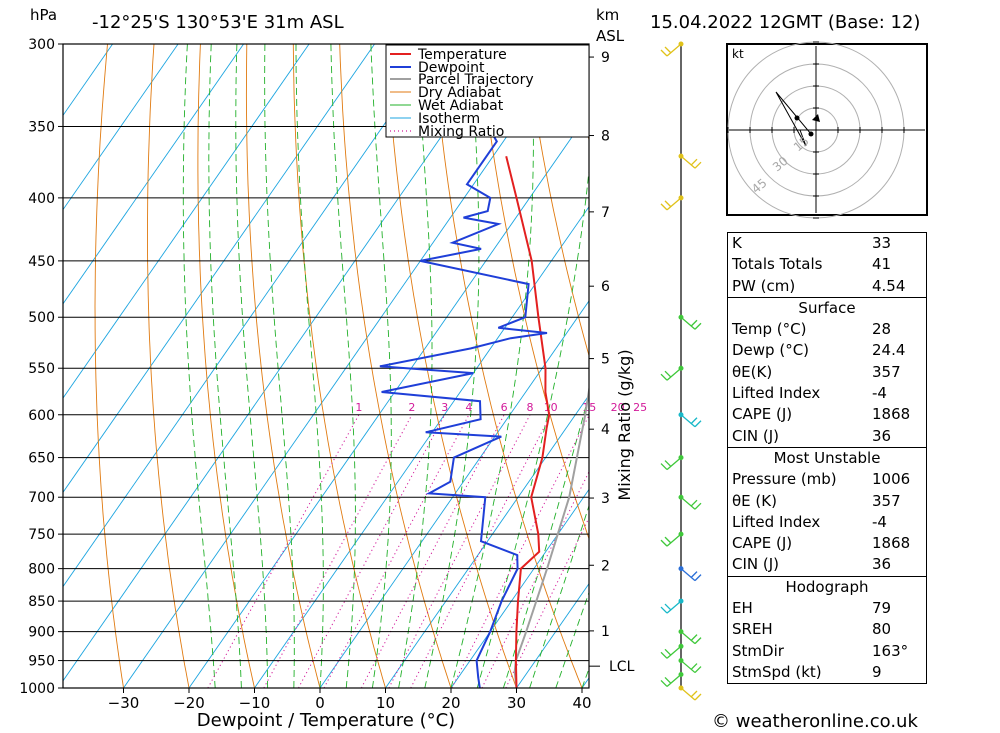 The image size is (1000, 733). I want to click on panel-row: Dewp (°C) 24.4, so click(828, 350).